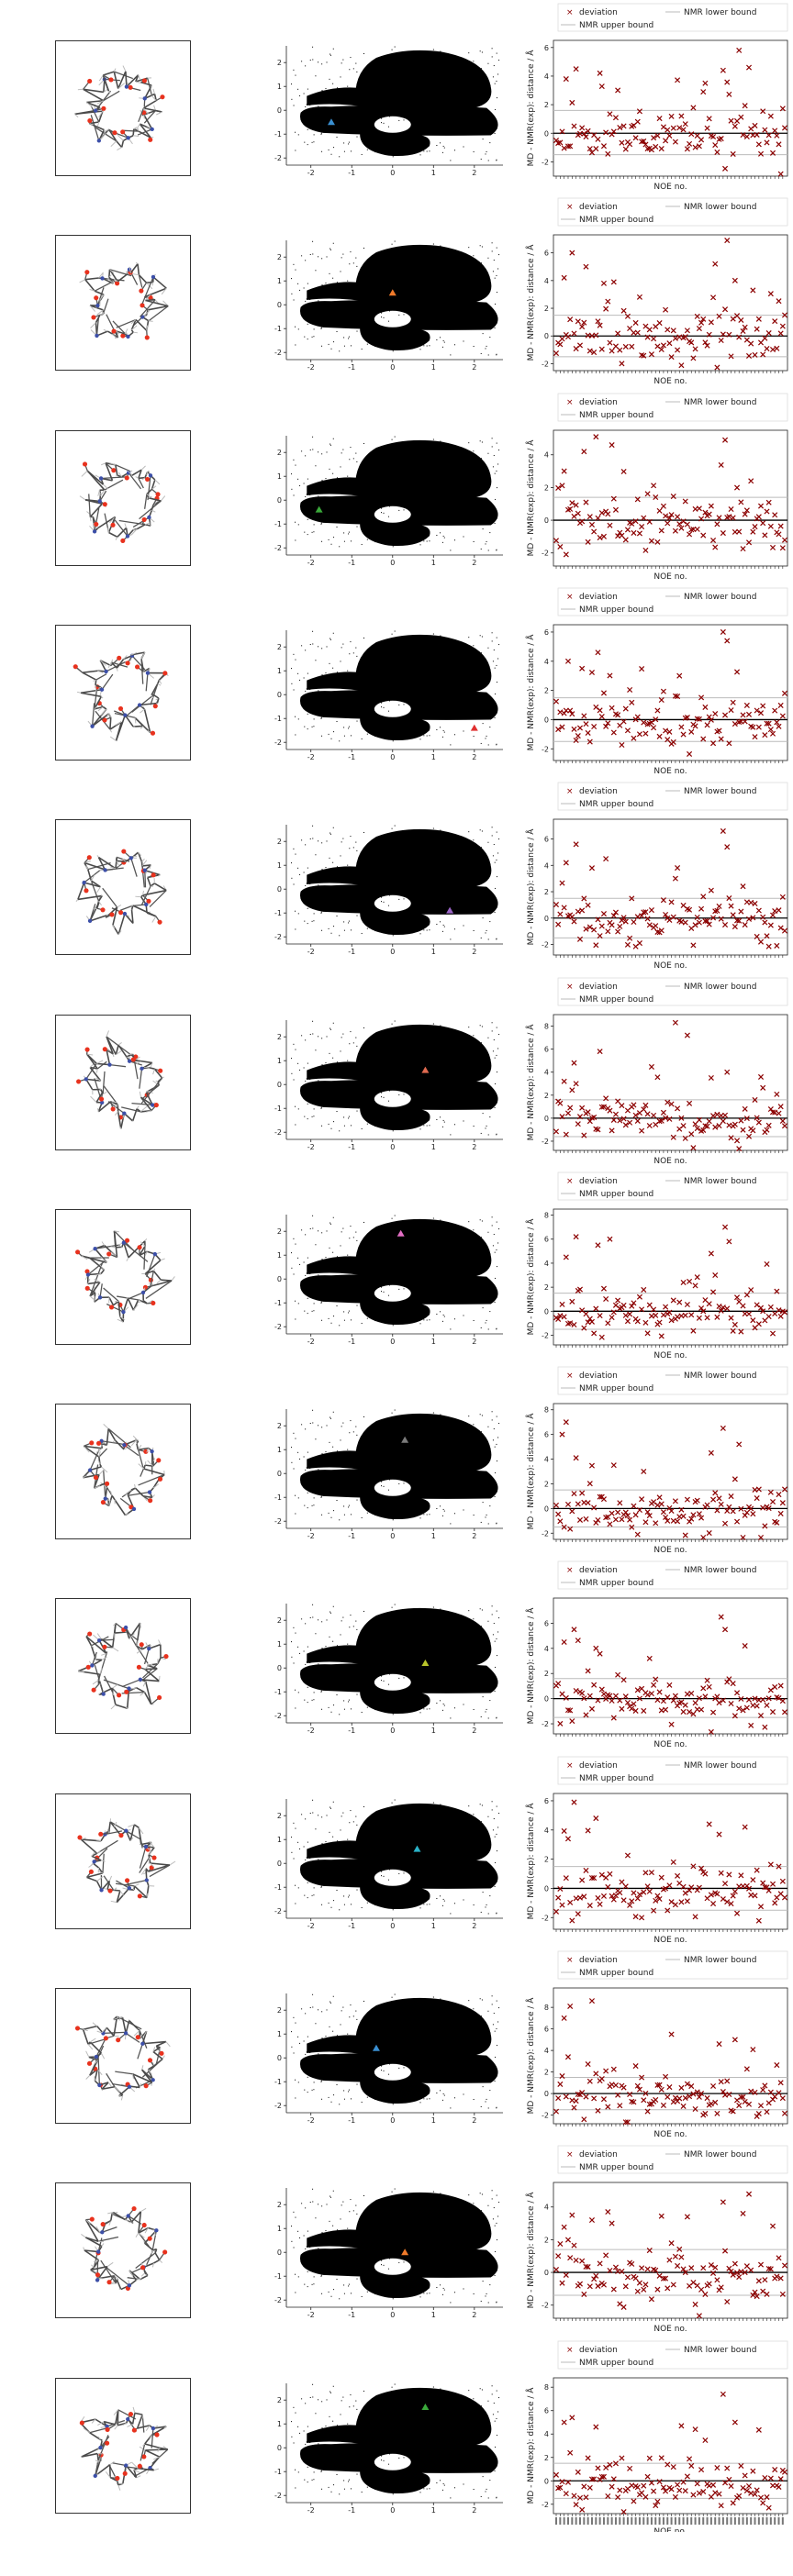 This screenshot has height=2576, width=793. I want to click on density-region, so click(395, 1118).